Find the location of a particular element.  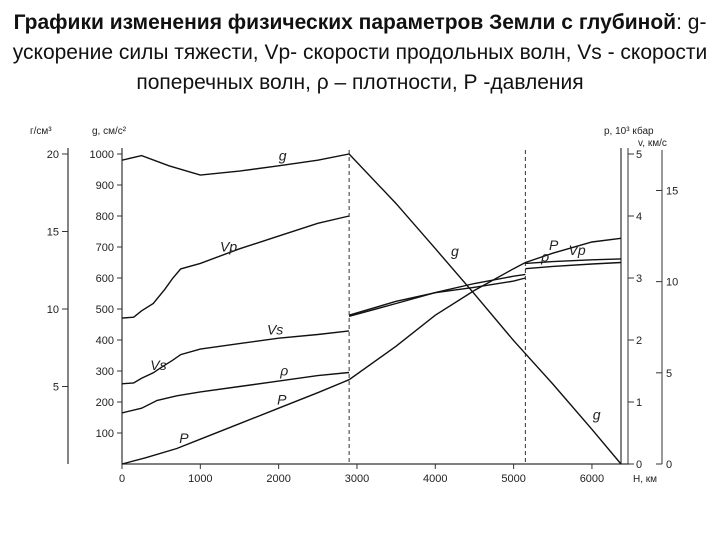

g-axis-tick-label: 800 is located at coordinates (105, 217).